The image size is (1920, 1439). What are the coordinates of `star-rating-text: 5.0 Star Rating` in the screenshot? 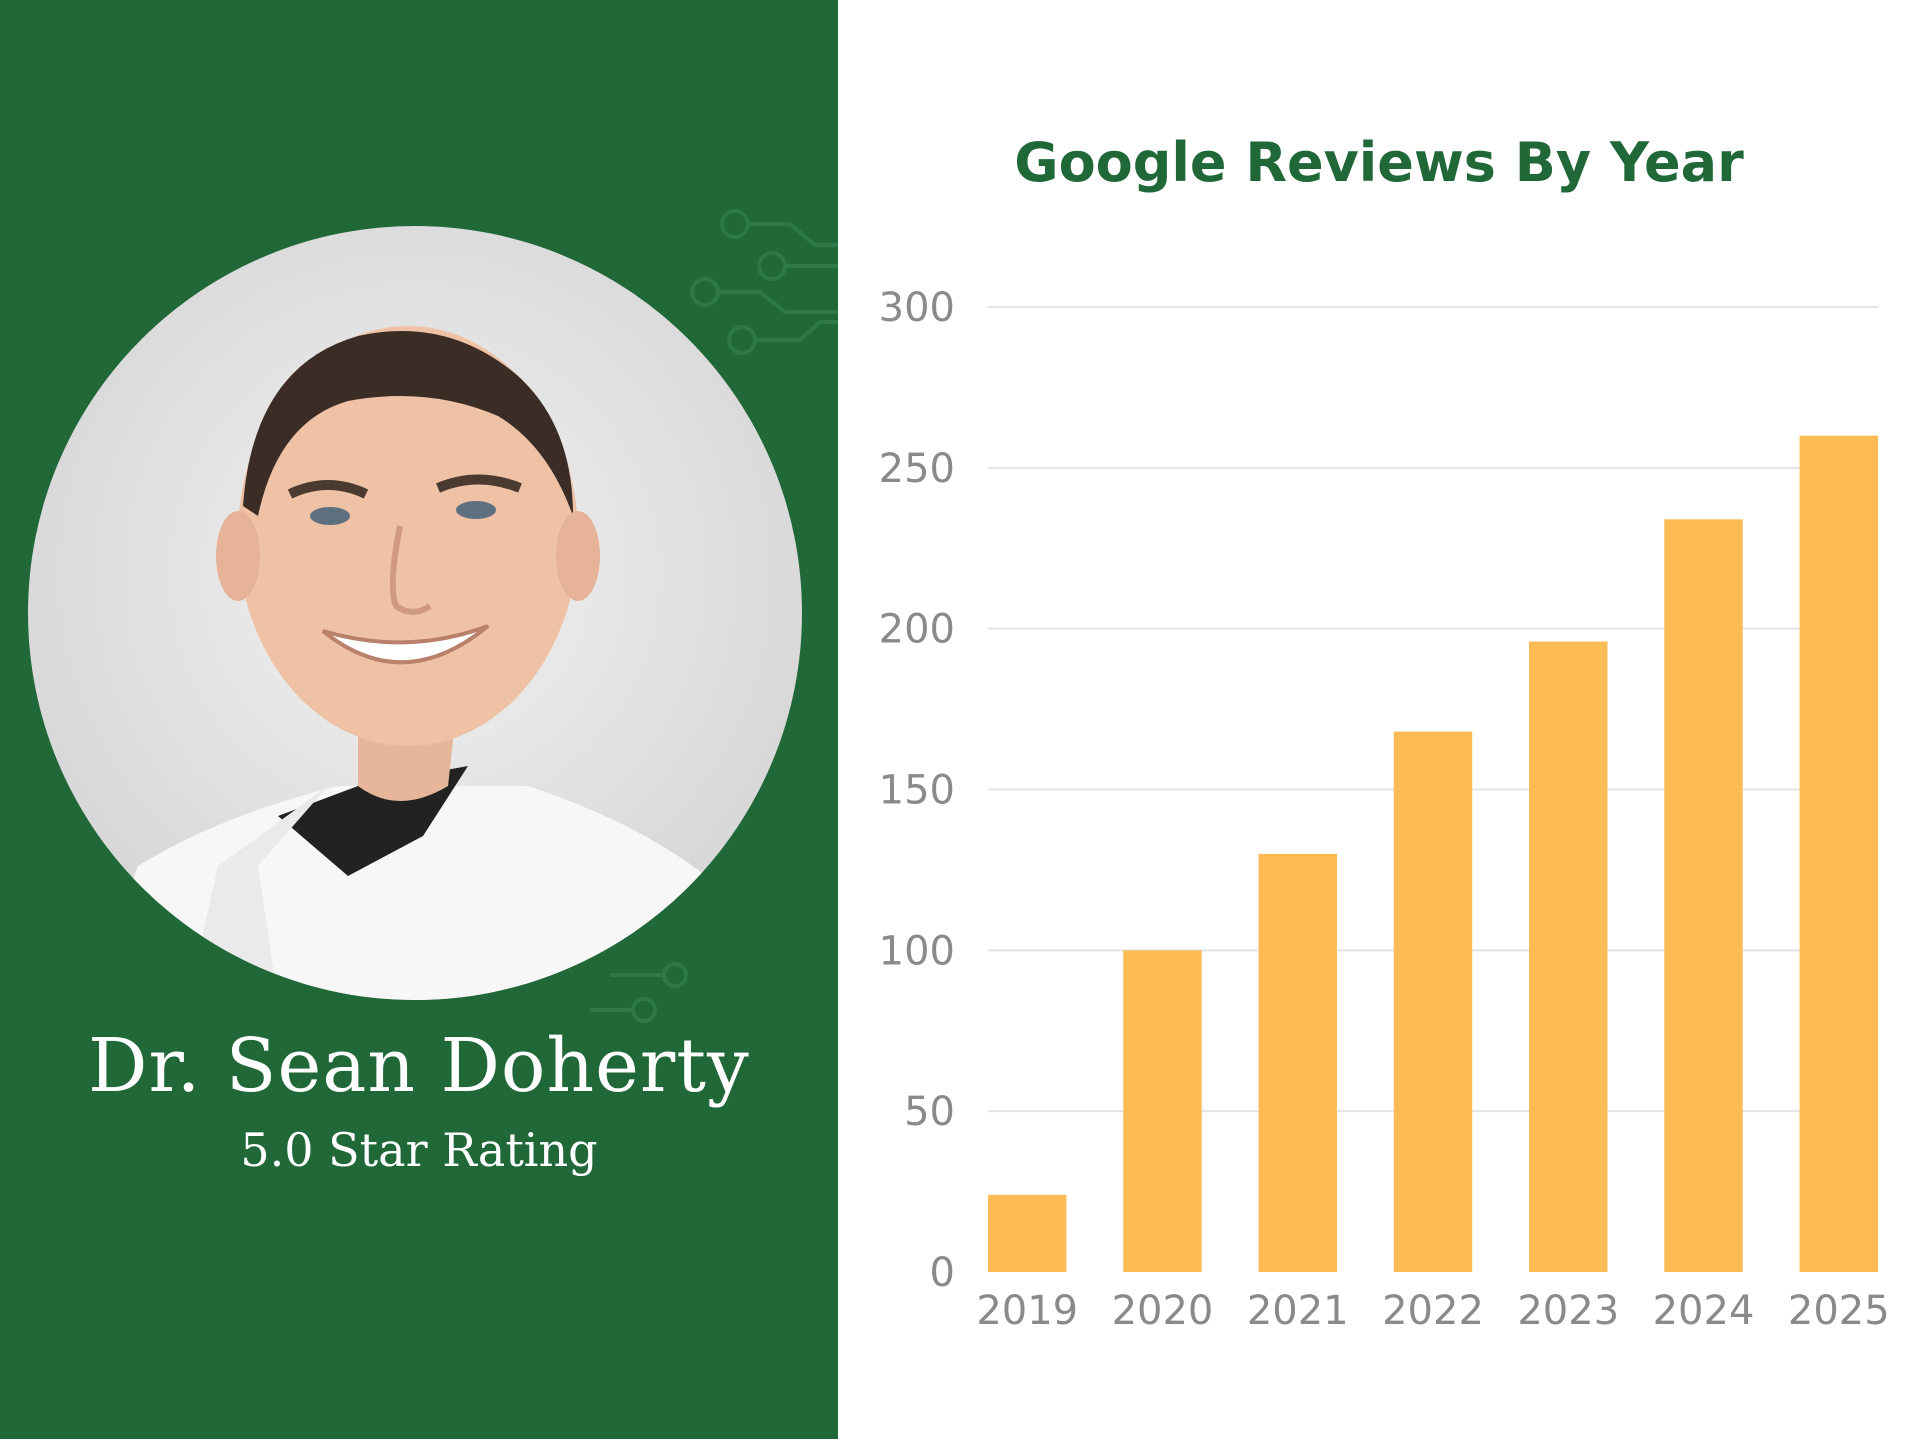 It's located at (419, 1150).